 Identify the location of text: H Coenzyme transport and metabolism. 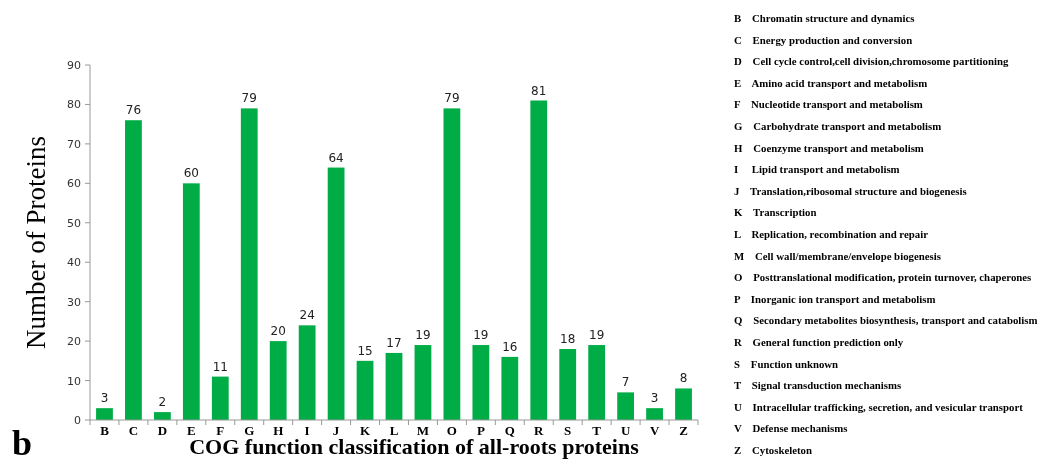
(829, 147).